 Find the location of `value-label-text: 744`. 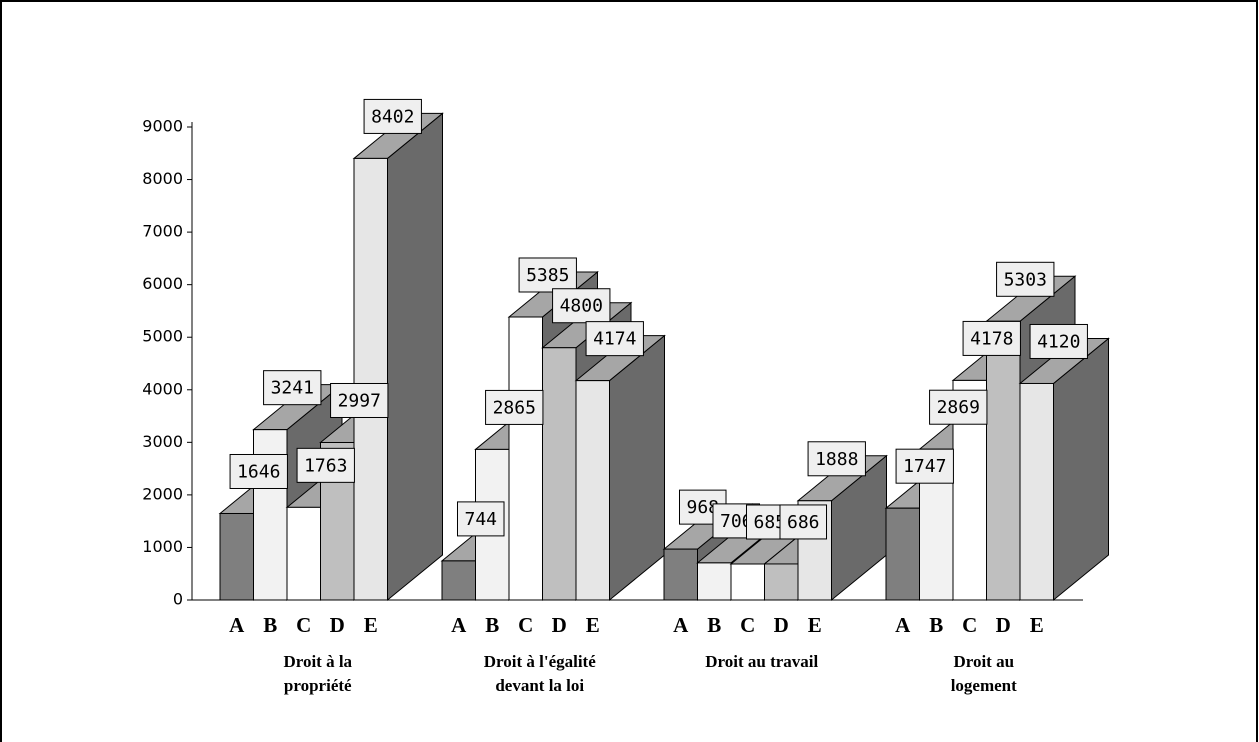

value-label-text: 744 is located at coordinates (480, 519).